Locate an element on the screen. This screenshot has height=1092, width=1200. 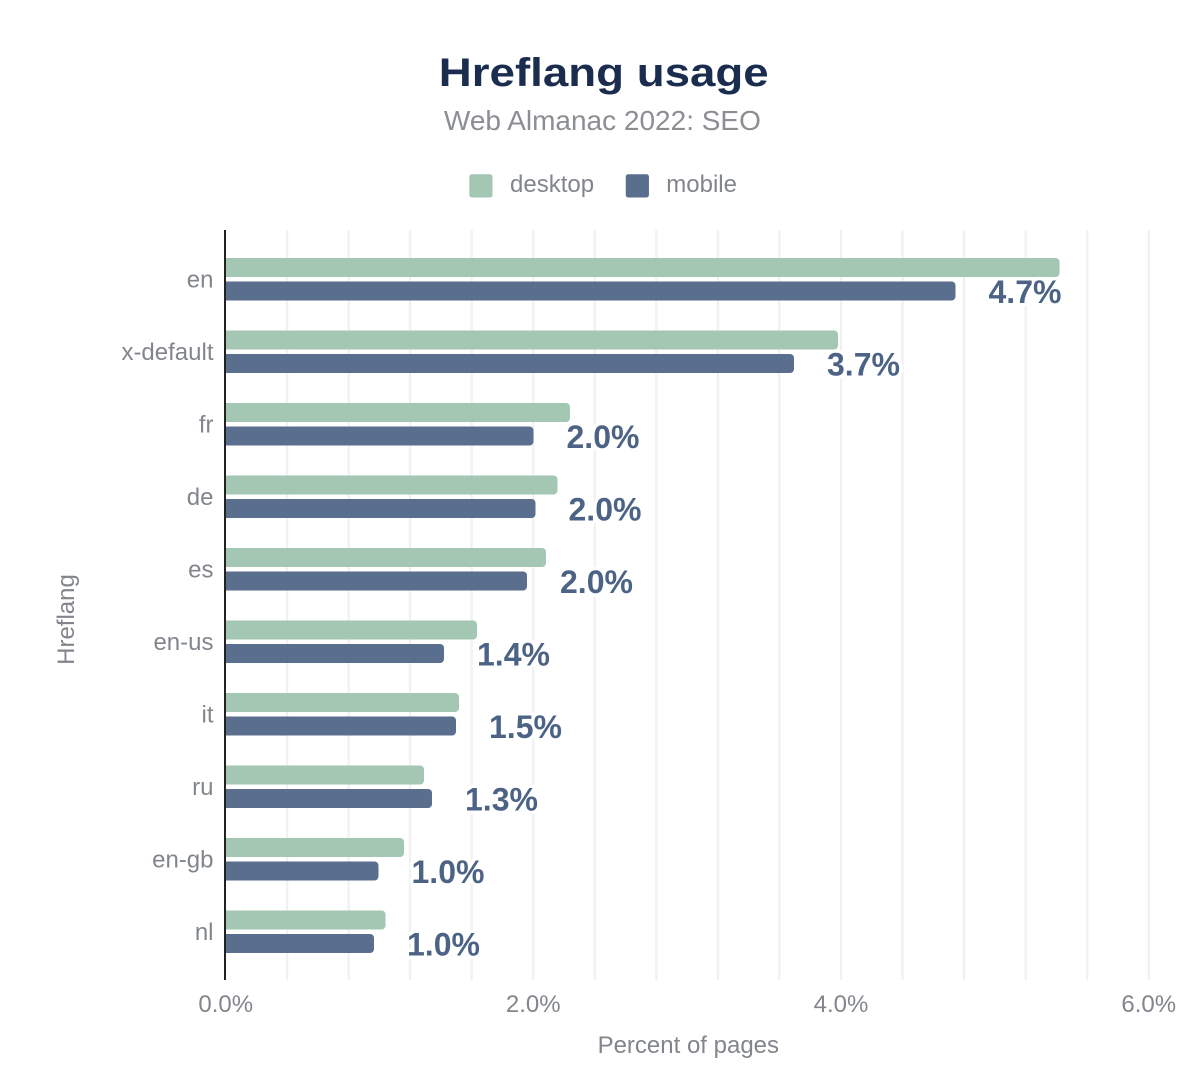
svg-text: 1.4% is located at coordinates (513, 654).